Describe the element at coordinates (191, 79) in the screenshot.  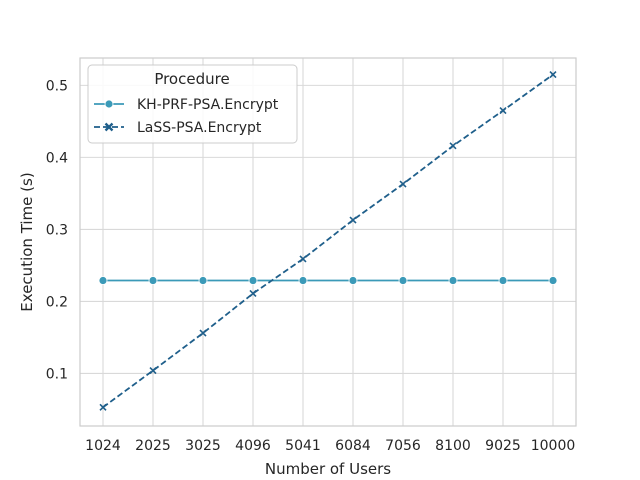
I see `legend-title: Procedure` at that location.